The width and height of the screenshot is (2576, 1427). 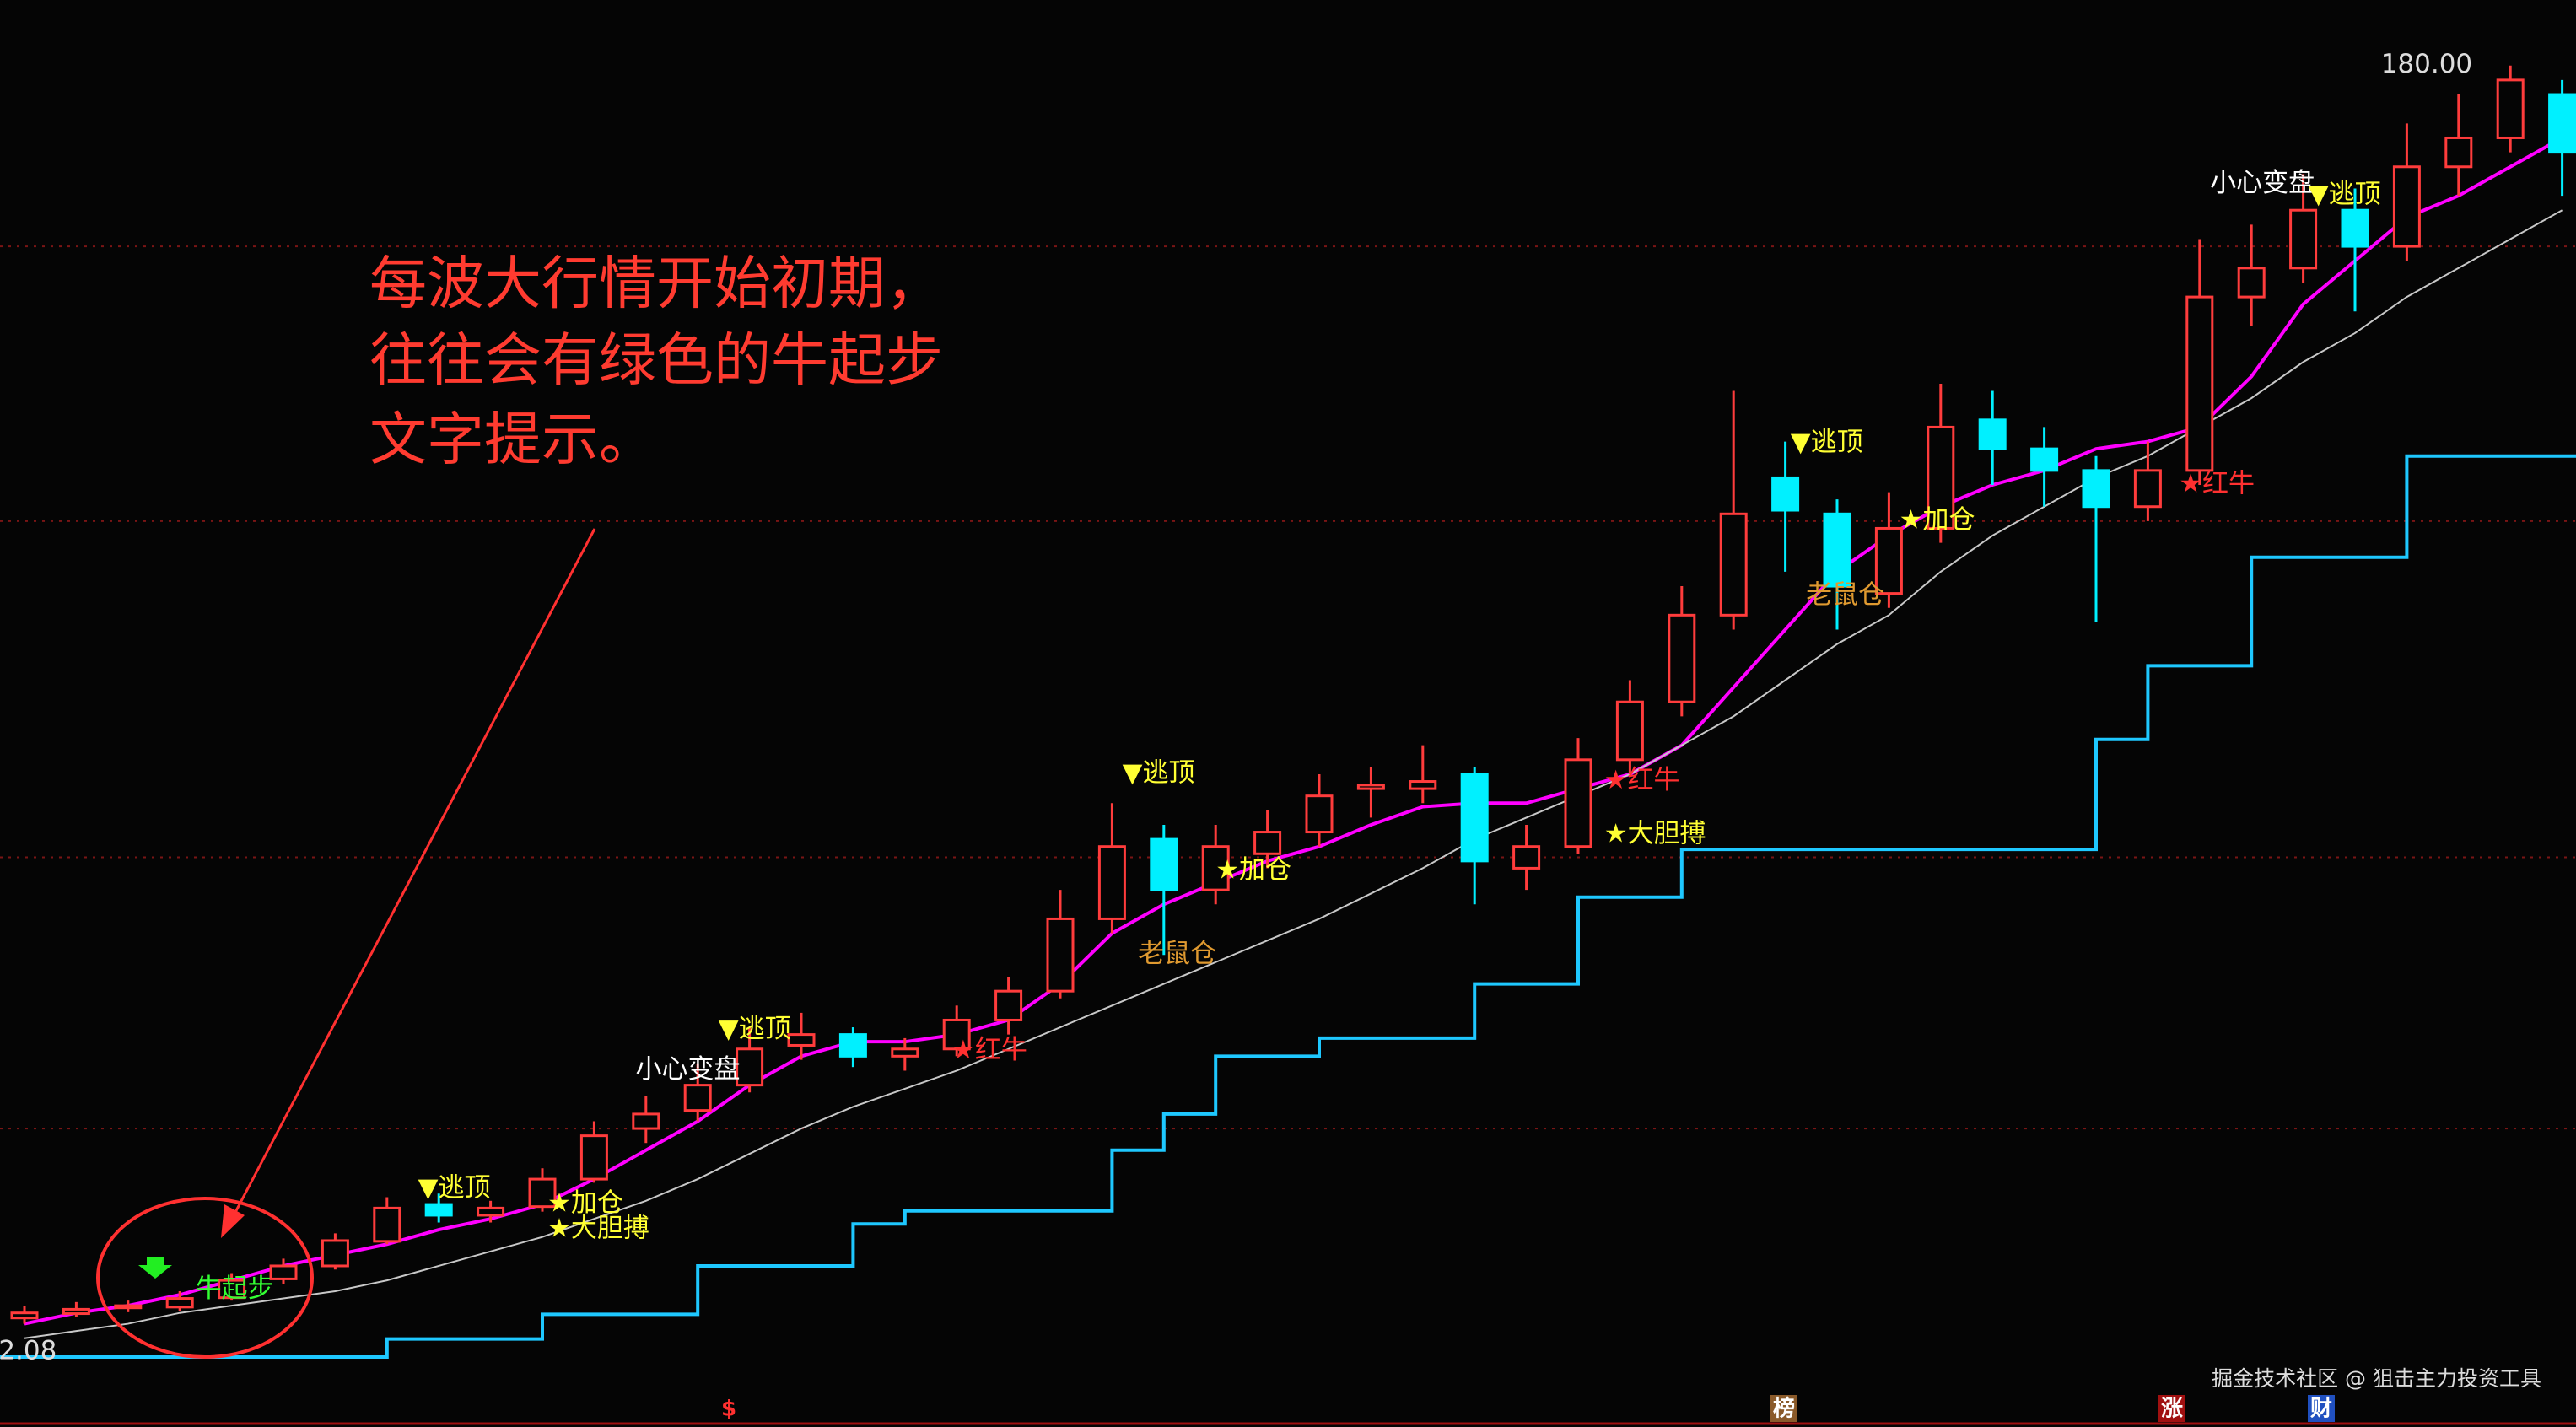 I want to click on signal-arrow, so click(x=155, y=1268).